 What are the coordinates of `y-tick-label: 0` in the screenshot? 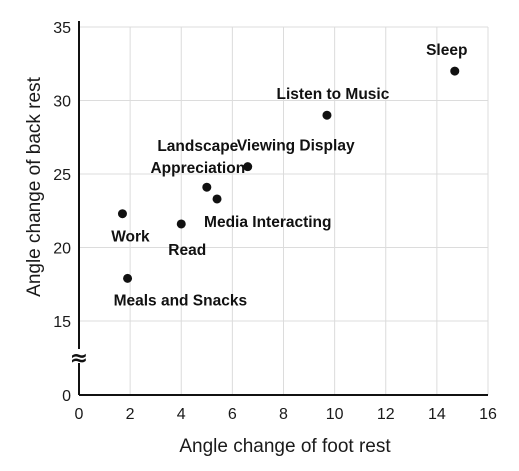 It's located at (66, 396).